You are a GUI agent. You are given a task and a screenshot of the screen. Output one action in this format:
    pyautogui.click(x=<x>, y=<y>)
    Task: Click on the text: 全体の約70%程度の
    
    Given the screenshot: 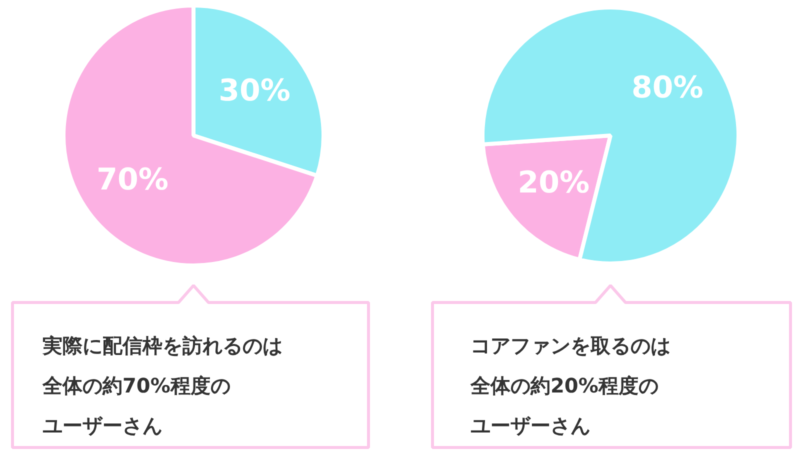 What is the action you would take?
    pyautogui.click(x=136, y=386)
    